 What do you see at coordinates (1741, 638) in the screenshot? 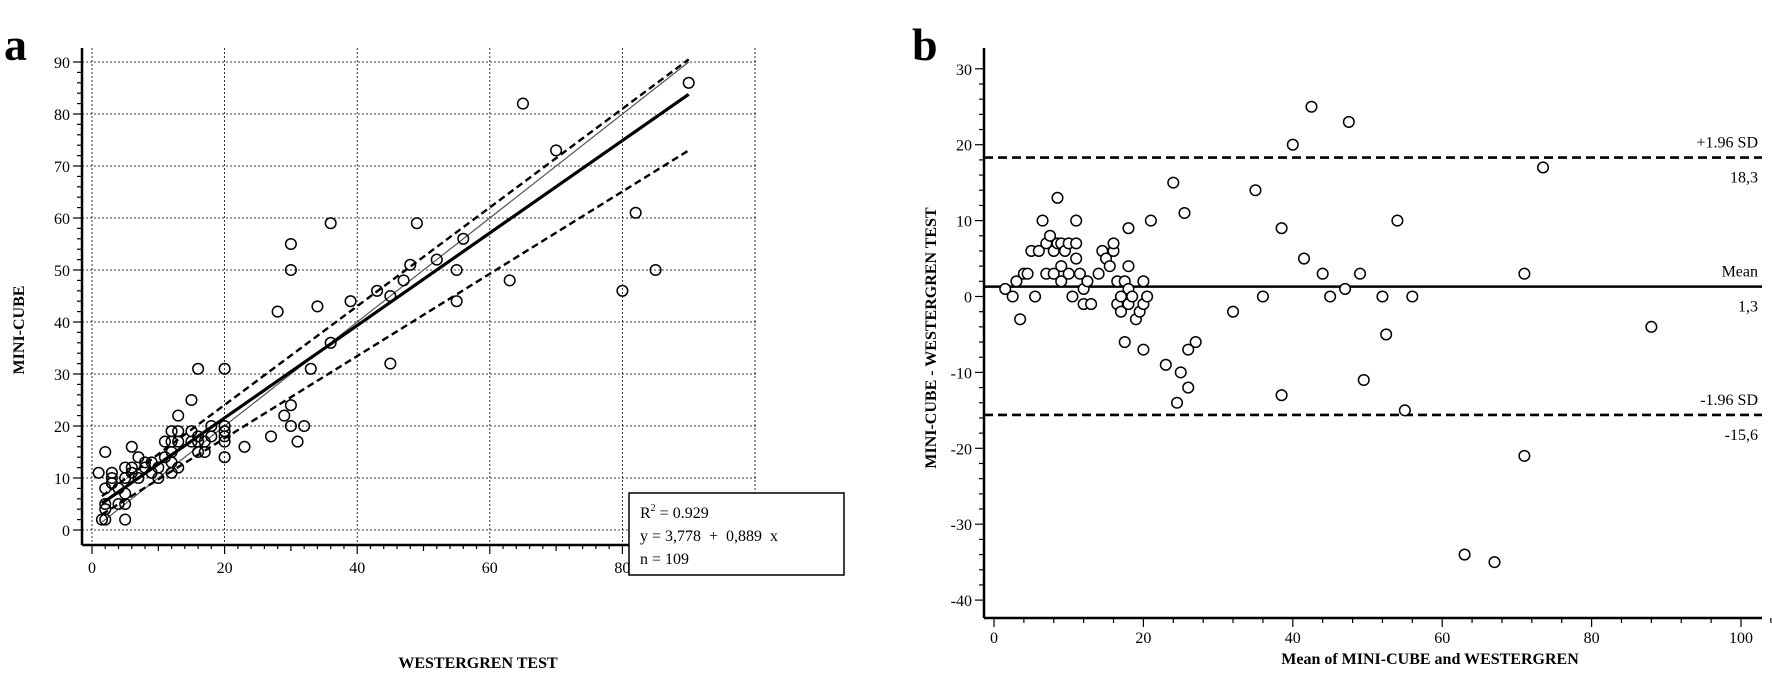
I see `x-tick-label: 100` at bounding box center [1741, 638].